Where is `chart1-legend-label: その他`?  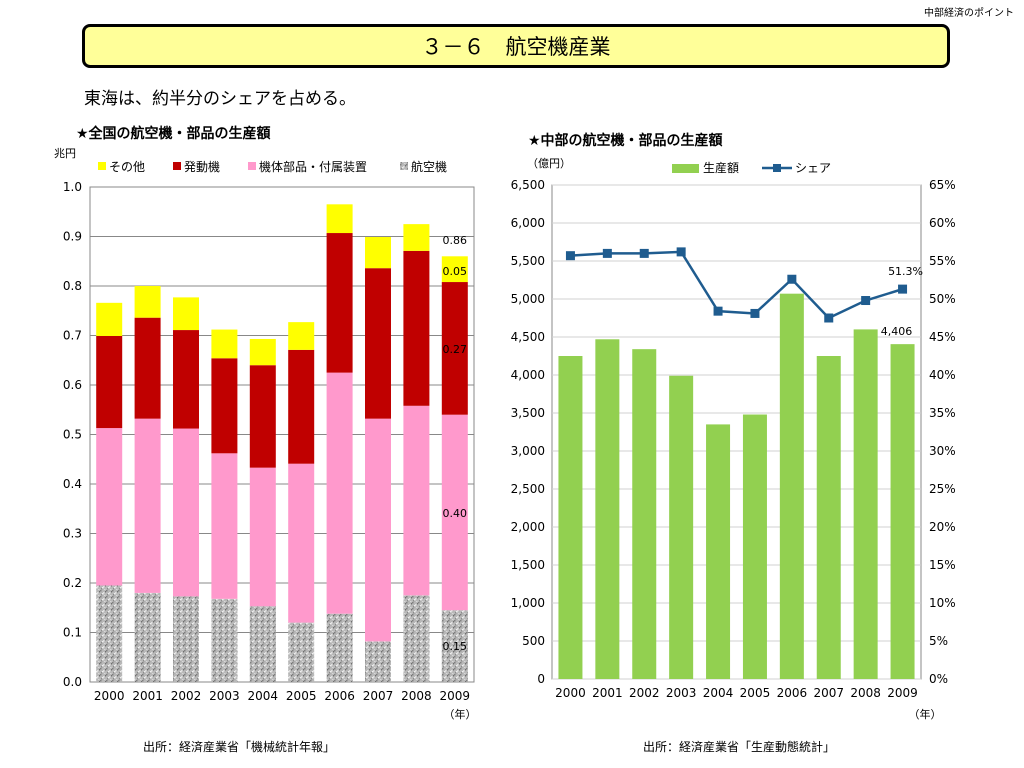 chart1-legend-label: その他 is located at coordinates (127, 167).